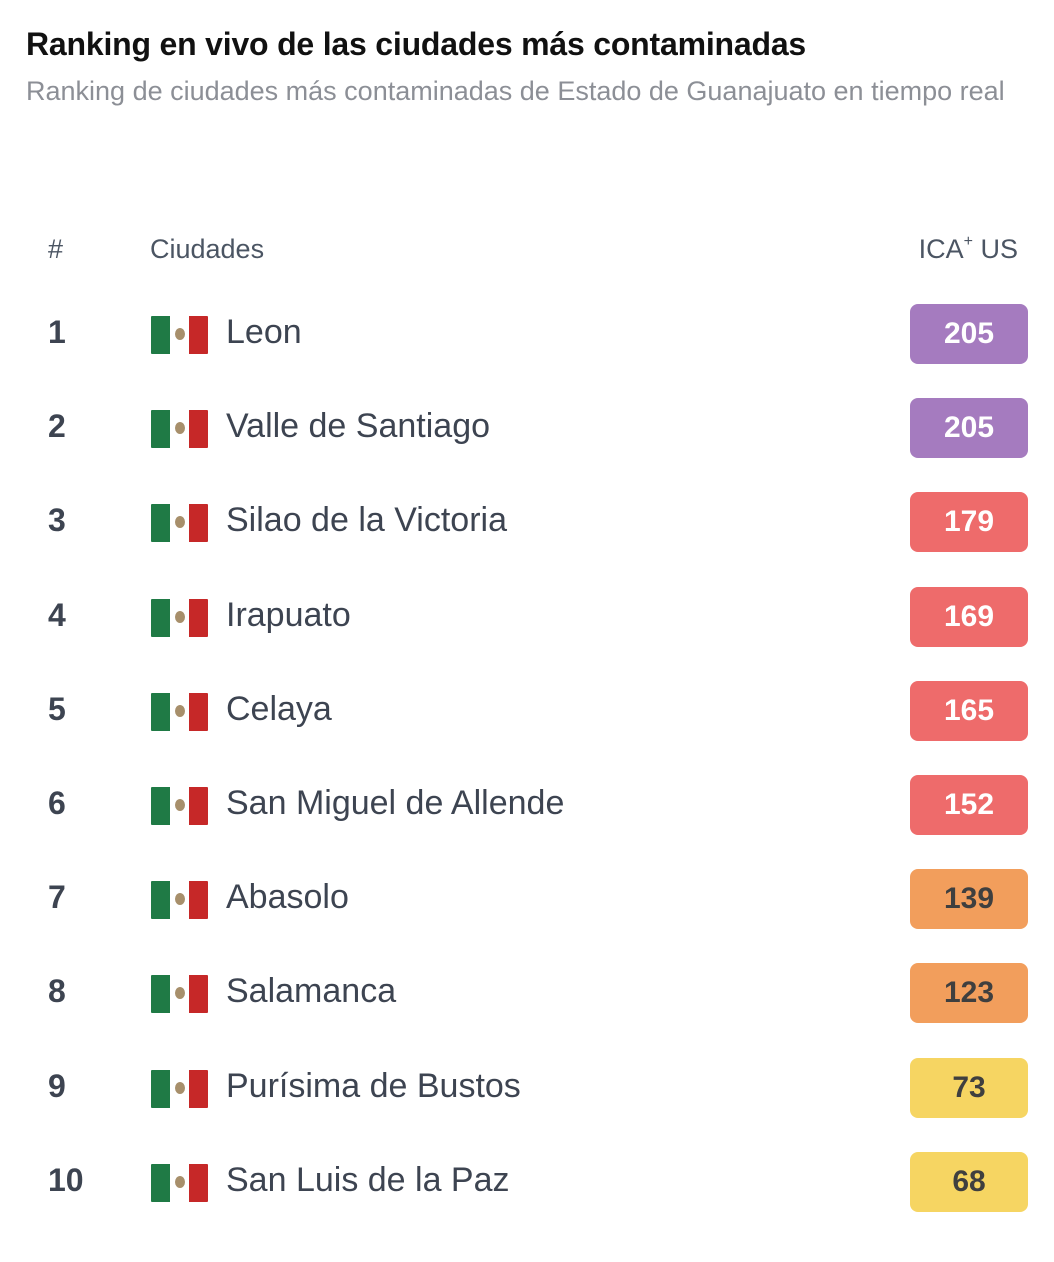  I want to click on city-name-link: San Miguel de Allende, so click(395, 803).